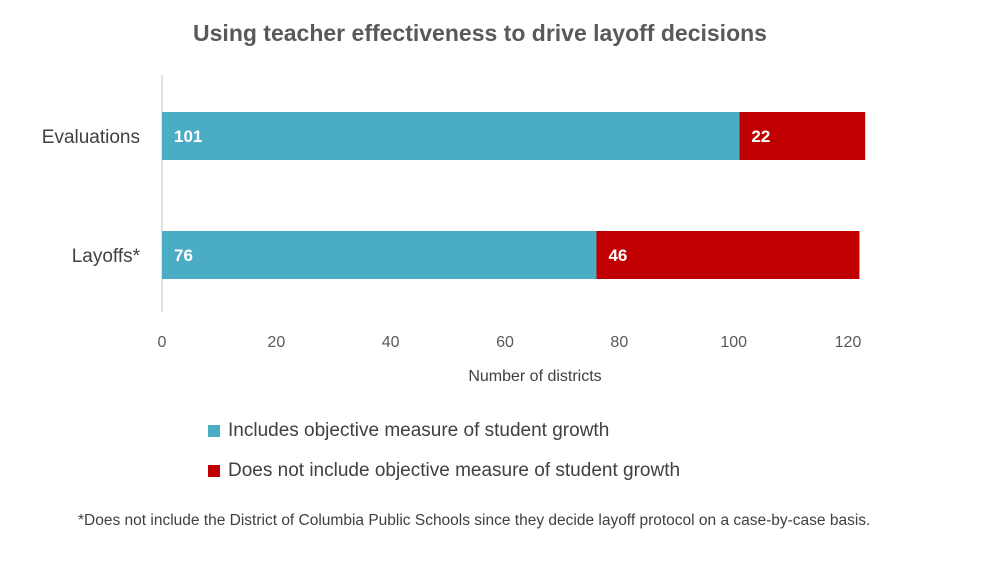 The image size is (985, 565). I want to click on data-label: 46, so click(617, 255).